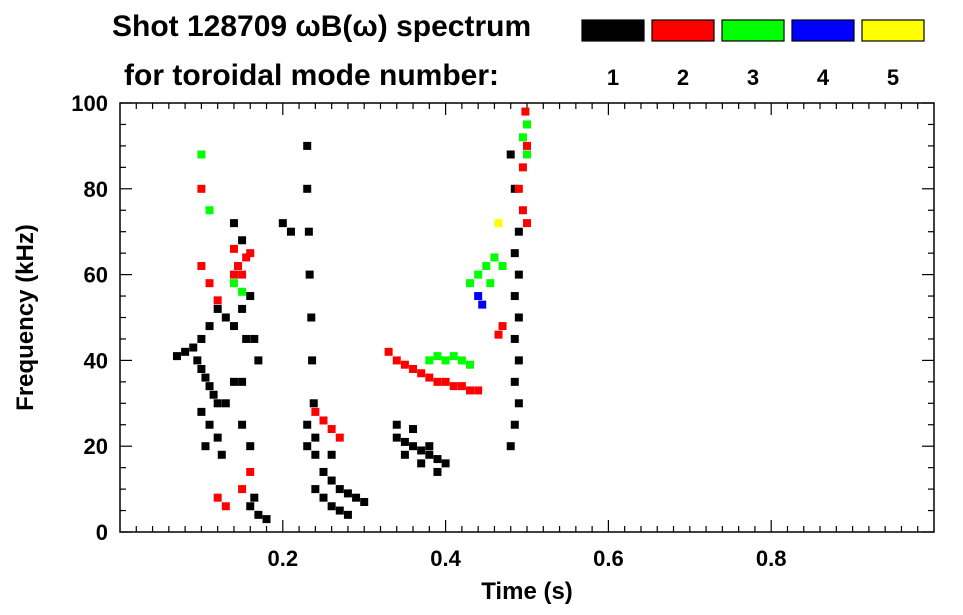  Describe the element at coordinates (89, 103) in the screenshot. I see `y-tick-label: 100` at that location.